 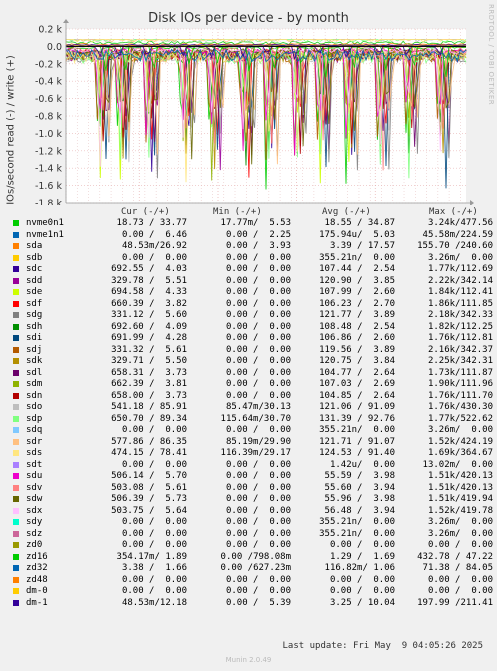 I want to click on legend-cur: 0.00 / 0.00, so click(x=151, y=257).